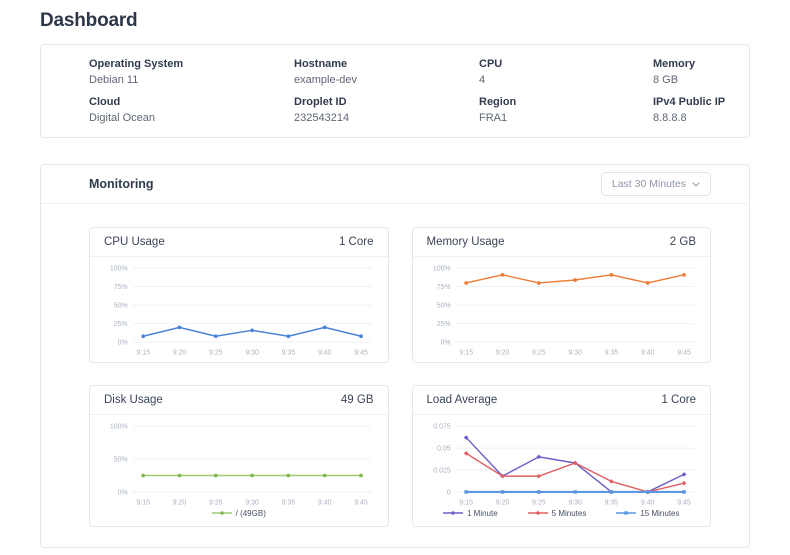  What do you see at coordinates (482, 80) in the screenshot?
I see `info-field-value: 4` at bounding box center [482, 80].